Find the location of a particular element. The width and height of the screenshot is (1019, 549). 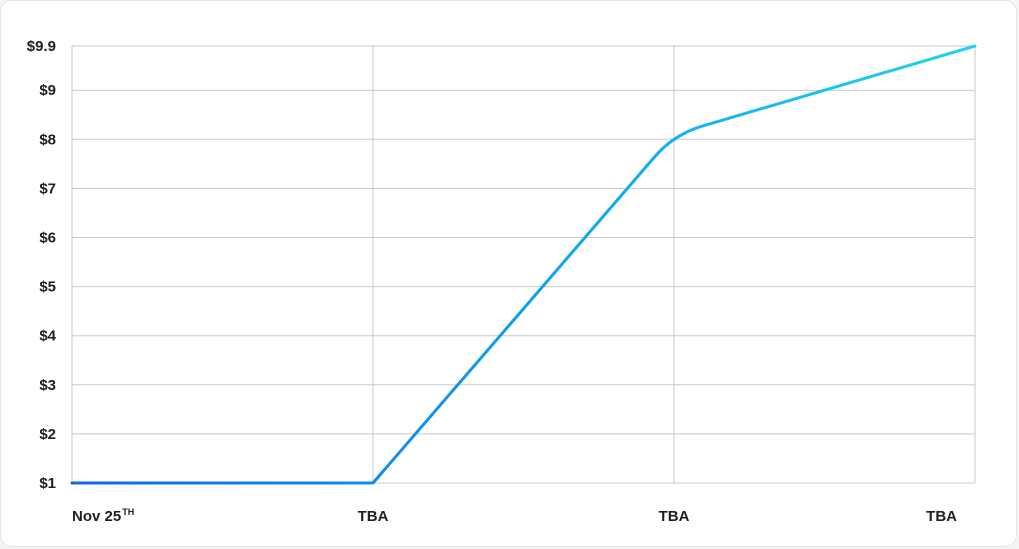

y-tick-label: $1 is located at coordinates (47, 483).